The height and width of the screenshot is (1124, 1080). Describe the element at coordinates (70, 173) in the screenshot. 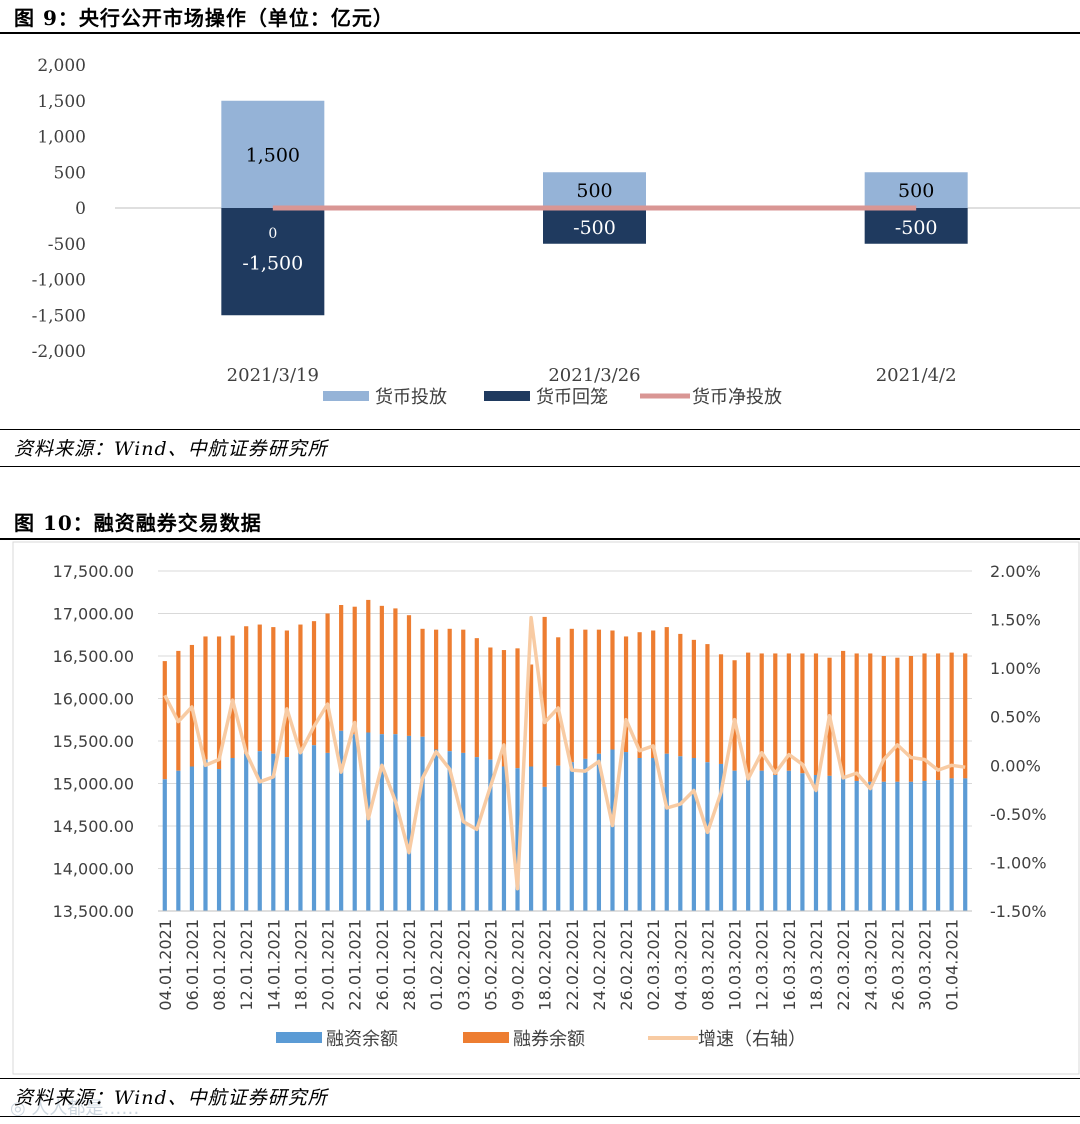

I see `y-tick-label: 500` at that location.